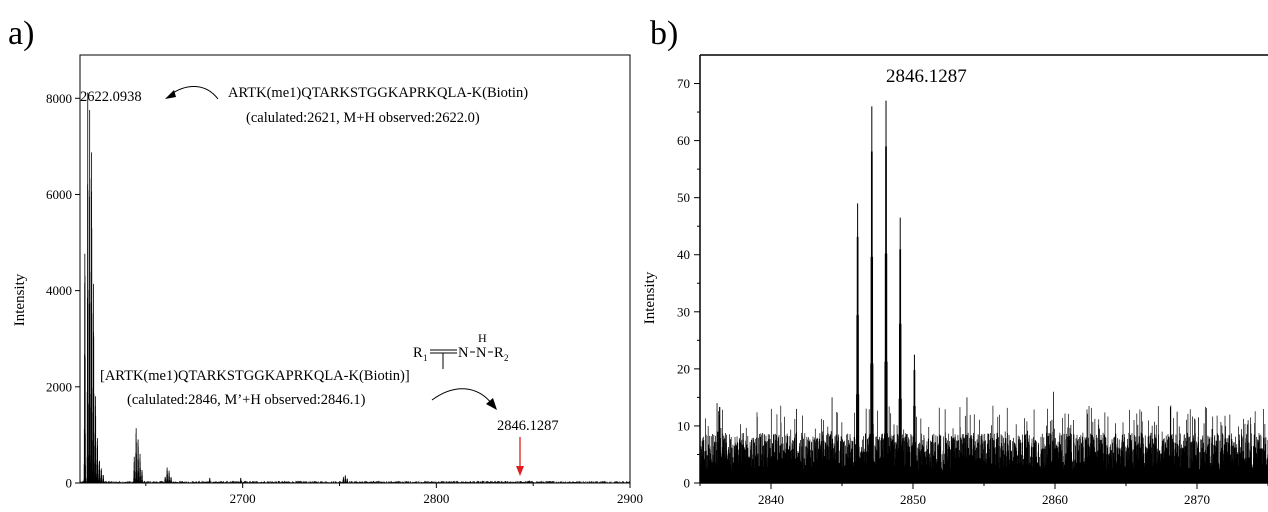 This screenshot has width=1268, height=512. I want to click on panel-a-peak2-arrowhead, so click(491, 404).